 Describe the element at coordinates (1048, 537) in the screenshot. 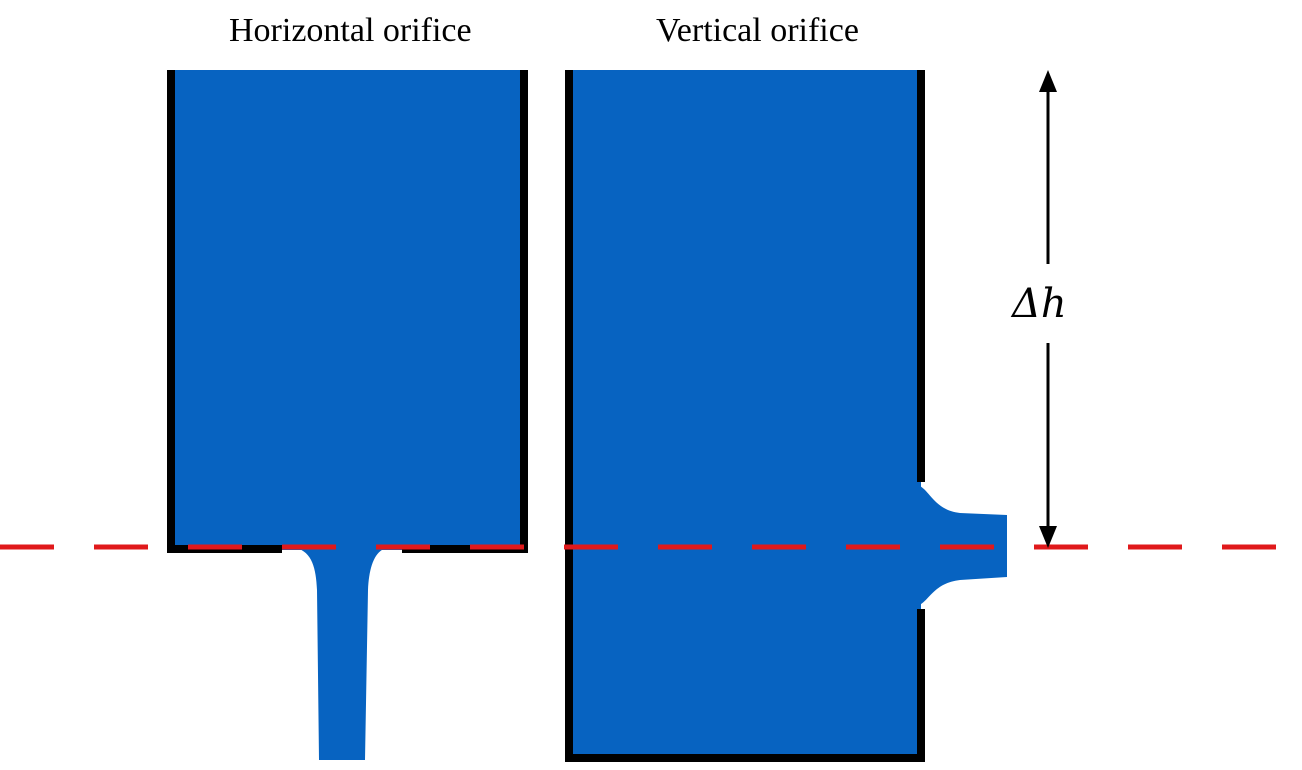

I see `arrowhead-down-icon` at that location.